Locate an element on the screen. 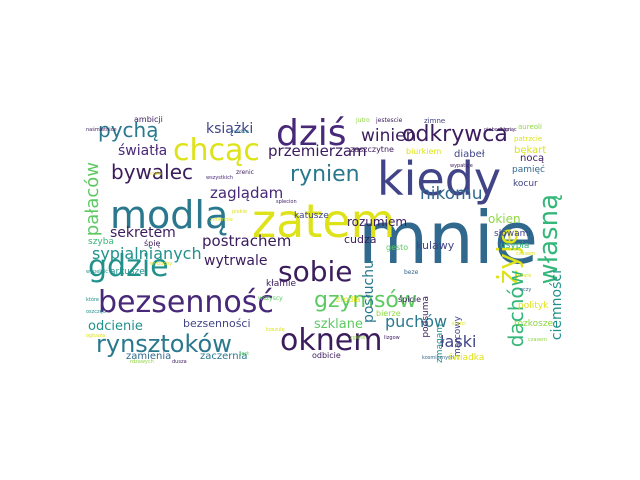 The width and height of the screenshot is (640, 480). cloud-word: biurkiem is located at coordinates (424, 151).